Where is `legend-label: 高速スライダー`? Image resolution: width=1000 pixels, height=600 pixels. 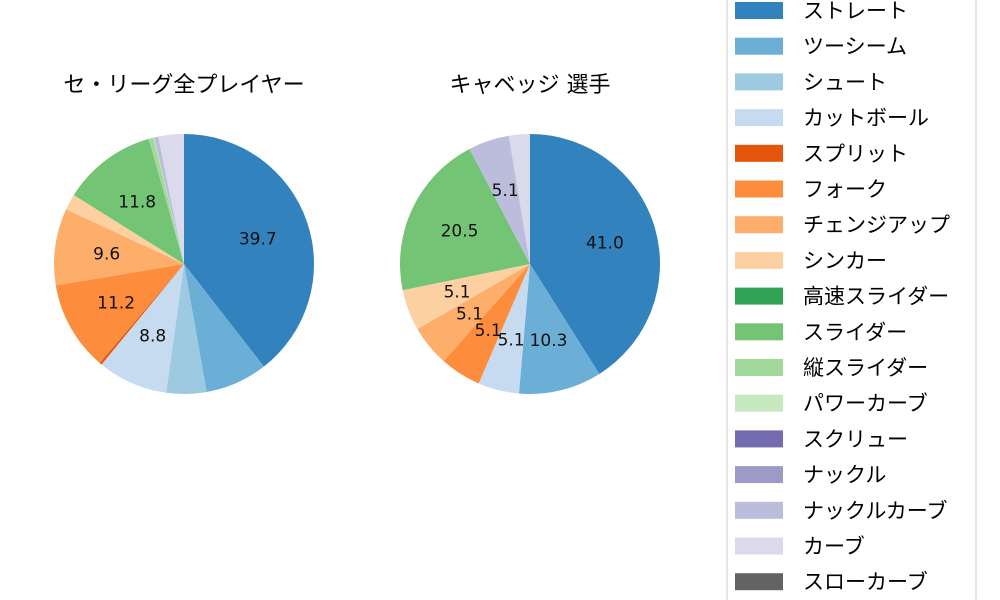
legend-label: 高速スライダー is located at coordinates (876, 297).